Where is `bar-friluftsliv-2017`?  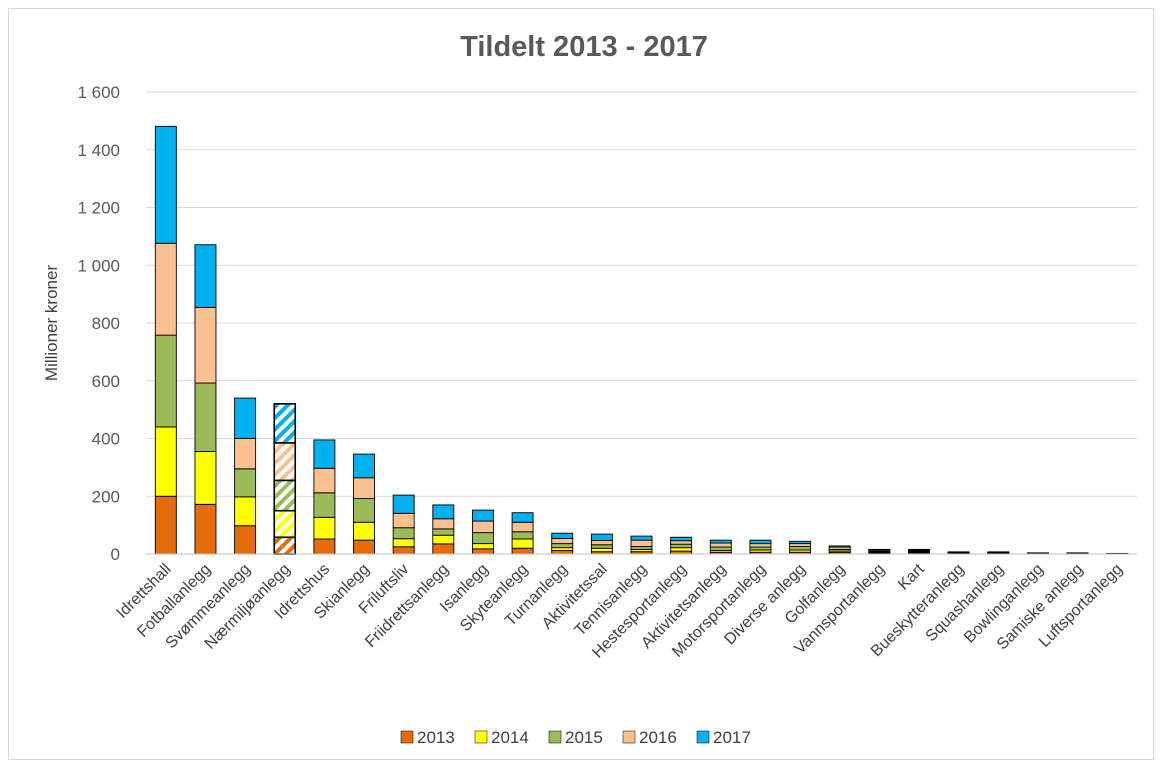 bar-friluftsliv-2017 is located at coordinates (403, 504).